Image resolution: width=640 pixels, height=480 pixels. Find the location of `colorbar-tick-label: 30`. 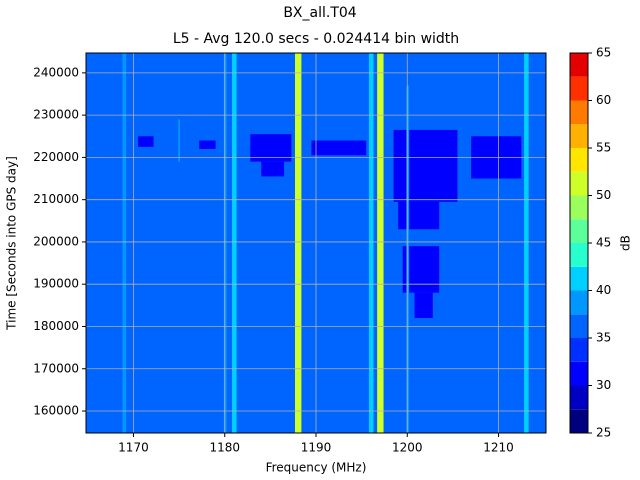

colorbar-tick-label: 30 is located at coordinates (603, 385).